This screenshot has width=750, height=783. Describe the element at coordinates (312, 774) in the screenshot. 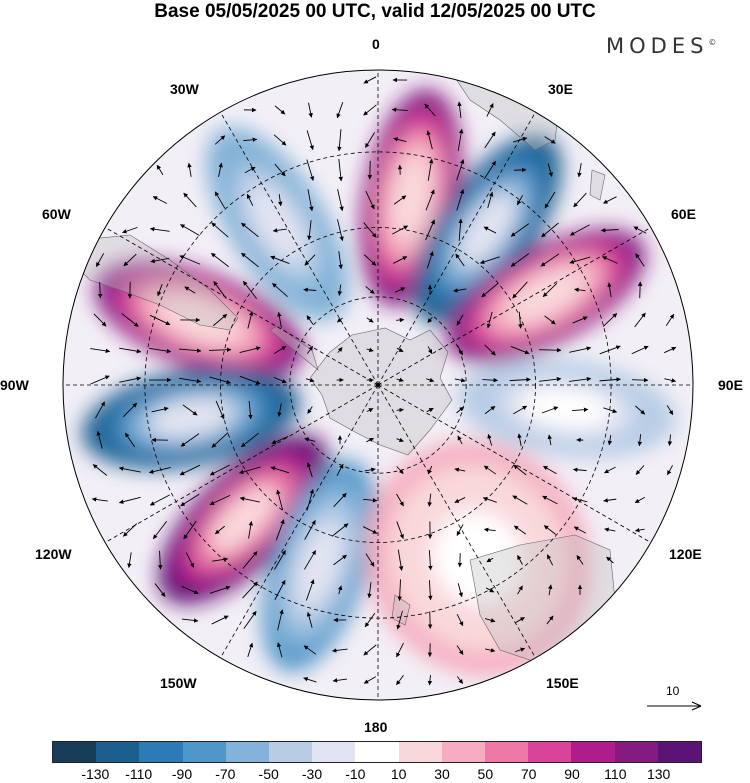

I see `colorbar-tick-label: -30` at that location.